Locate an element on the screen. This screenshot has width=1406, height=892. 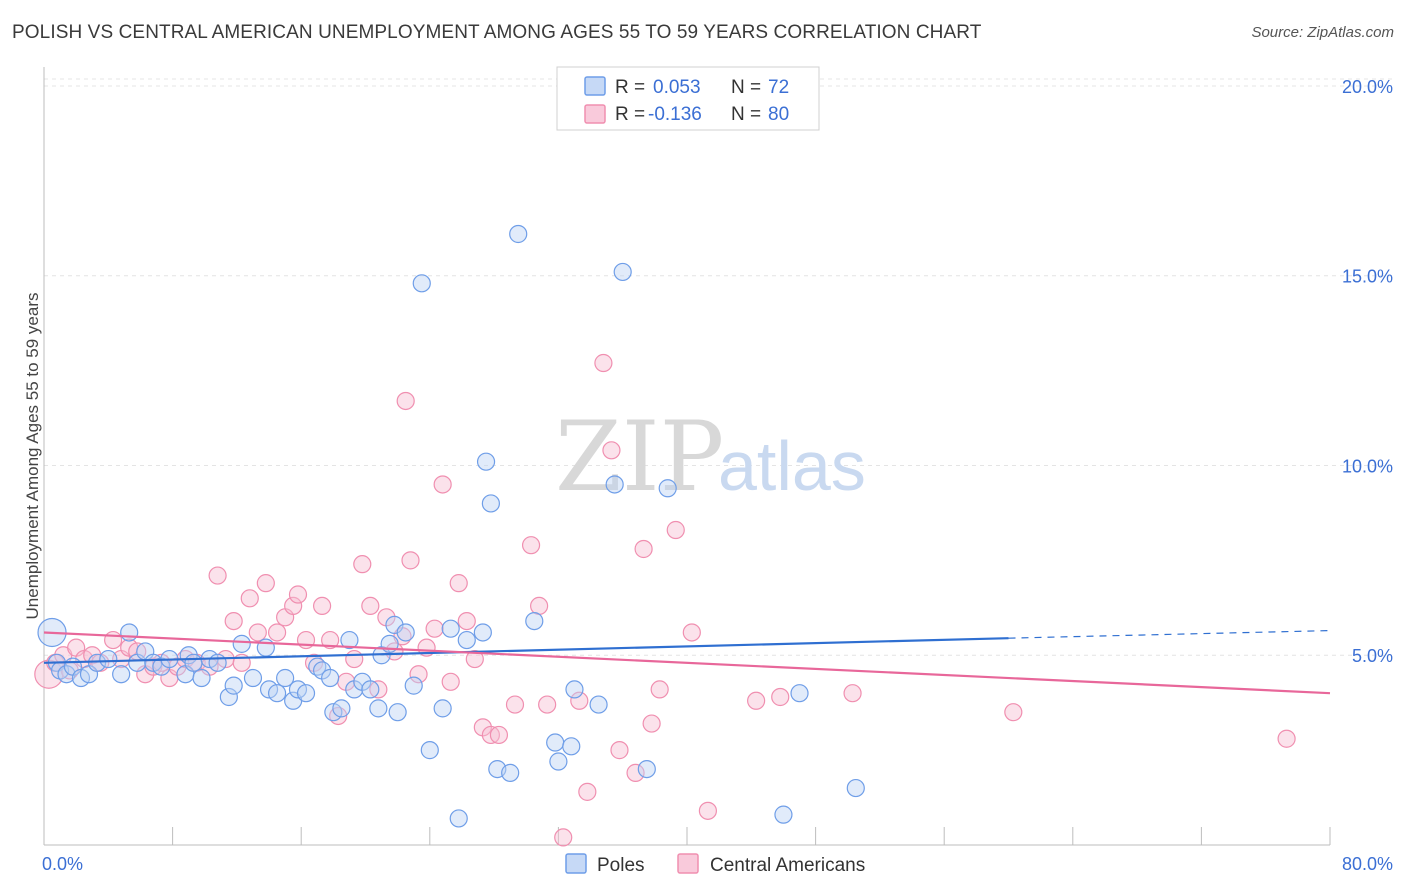
legend-swatch-central-americans is located at coordinates (595, 114).